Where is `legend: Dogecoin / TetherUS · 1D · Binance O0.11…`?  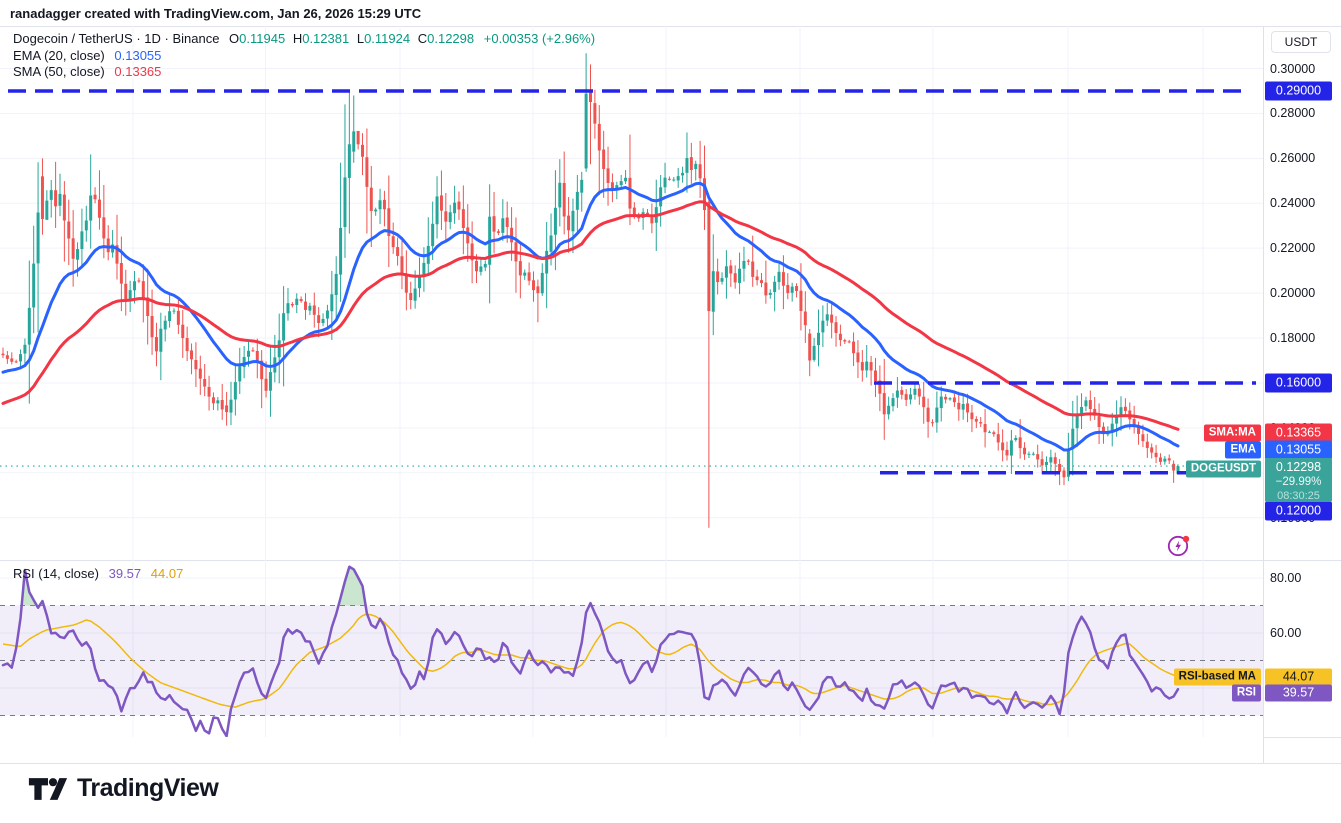 legend: Dogecoin / TetherUS · 1D · Binance O0.11… is located at coordinates (304, 56).